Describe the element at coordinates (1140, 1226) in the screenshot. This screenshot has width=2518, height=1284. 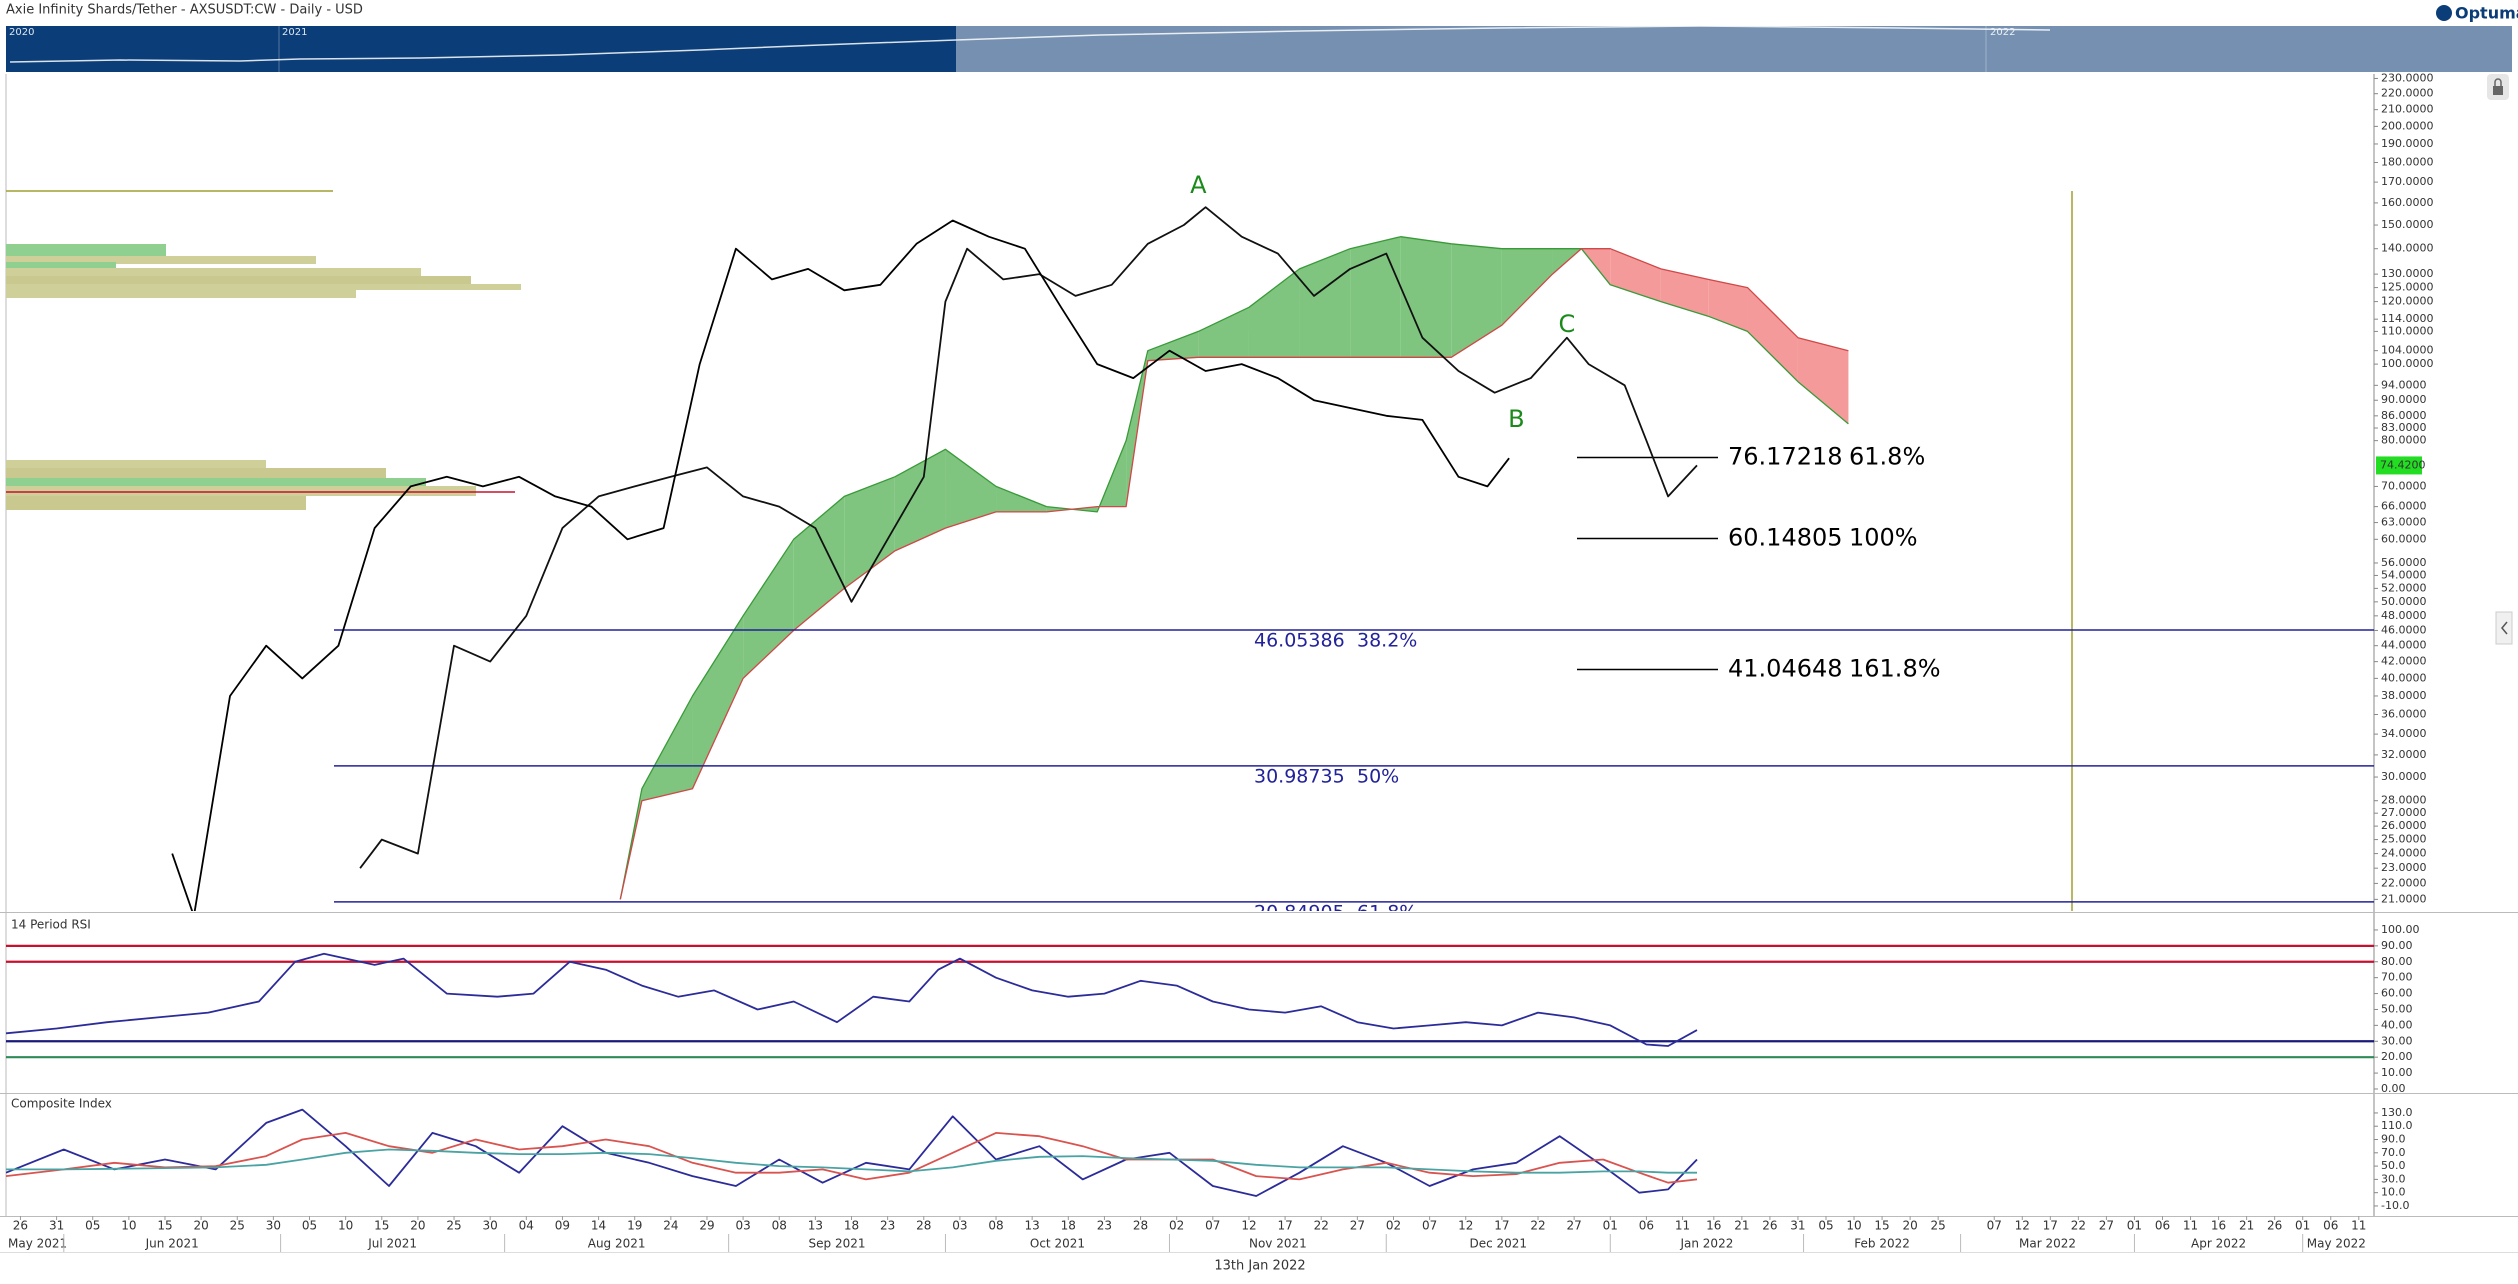
I see `x-tick-label: 28` at that location.